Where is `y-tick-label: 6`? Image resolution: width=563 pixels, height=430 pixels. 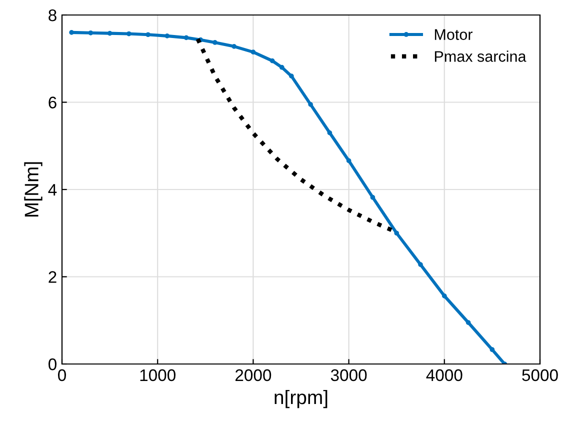
y-tick-label: 6 is located at coordinates (52, 102).